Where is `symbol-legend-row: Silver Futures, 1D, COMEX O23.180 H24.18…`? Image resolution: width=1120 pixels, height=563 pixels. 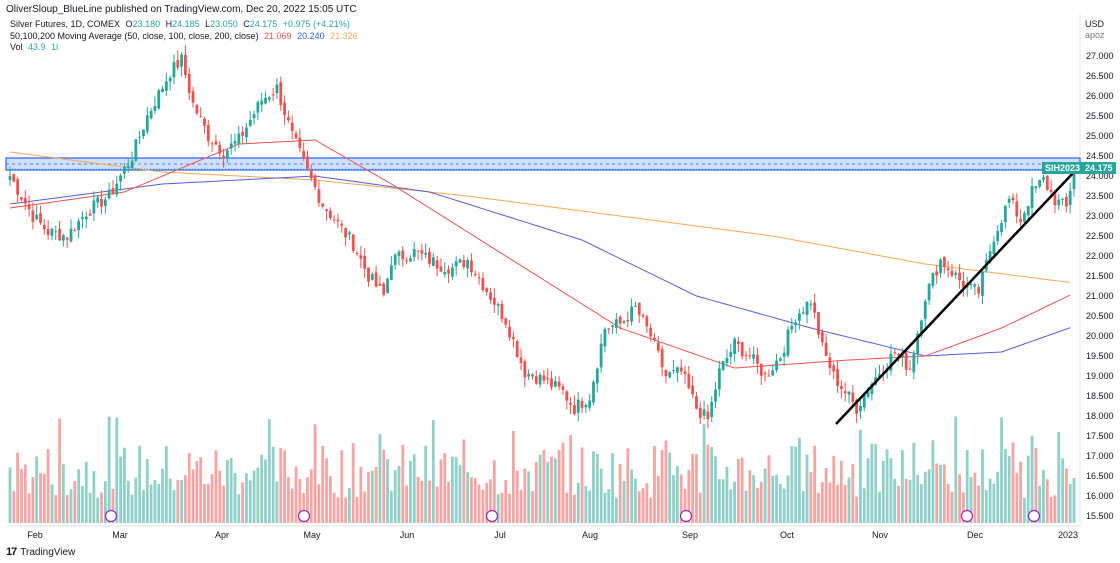 symbol-legend-row: Silver Futures, 1D, COMEX O23.180 H24.18… is located at coordinates (184, 25).